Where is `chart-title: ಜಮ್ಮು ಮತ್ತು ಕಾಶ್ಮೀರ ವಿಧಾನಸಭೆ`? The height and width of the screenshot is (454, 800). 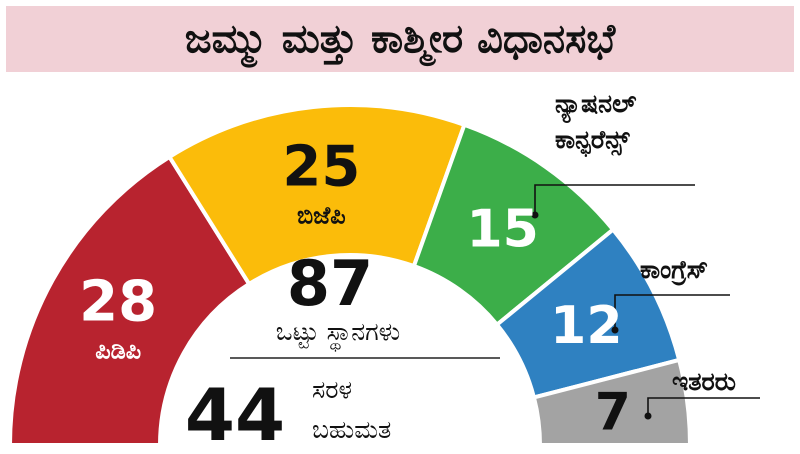 chart-title: ಜಮ್ಮು ಮತ್ತು ಕಾಶ್ಮೀರ ವಿಧಾನಸಭೆ is located at coordinates (400, 39).